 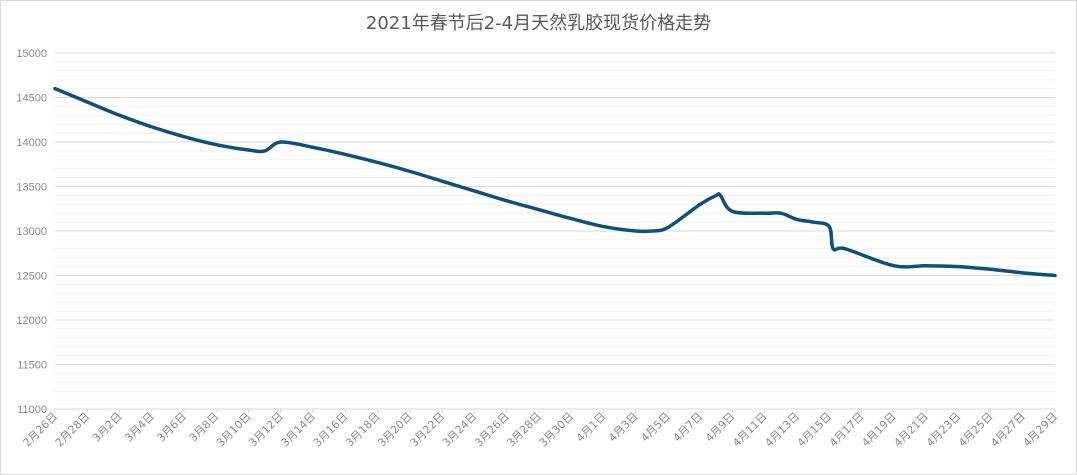 I want to click on x-tick-label: 3月2日, so click(x=107, y=427).